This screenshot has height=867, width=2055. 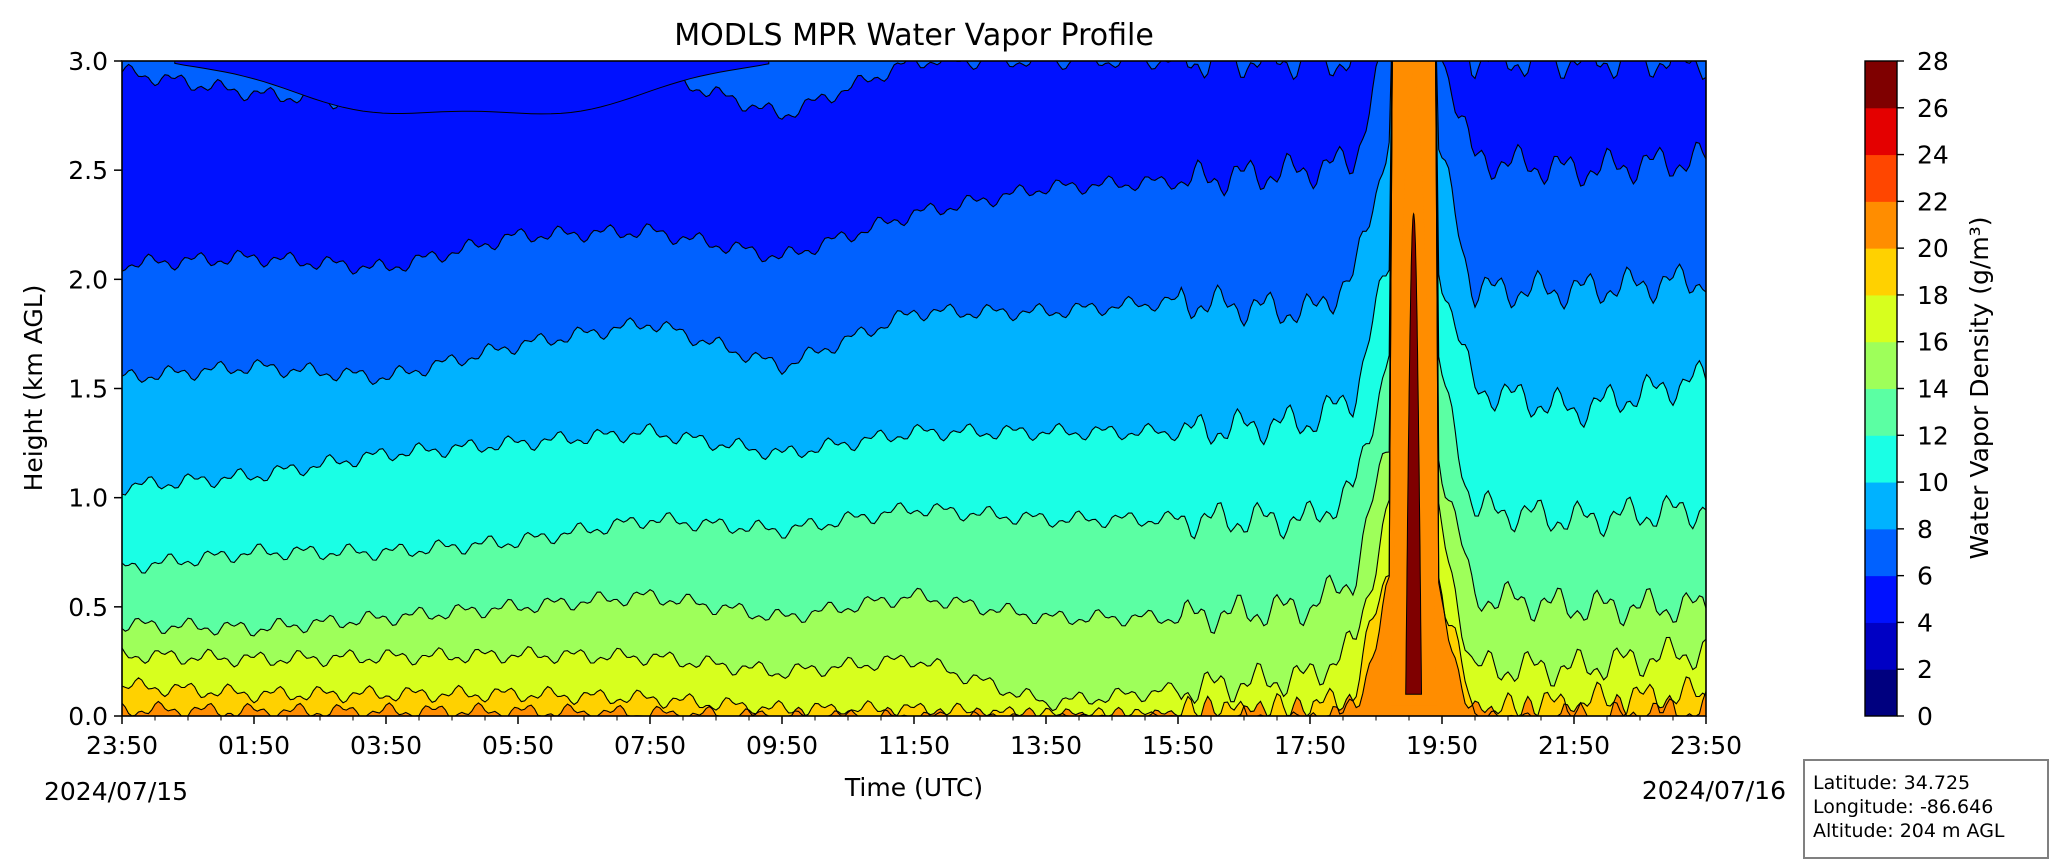 I want to click on y-axis: 0.0 0.5 1.0 1.5 2.0 2.5 3.0, so click(x=95, y=389).